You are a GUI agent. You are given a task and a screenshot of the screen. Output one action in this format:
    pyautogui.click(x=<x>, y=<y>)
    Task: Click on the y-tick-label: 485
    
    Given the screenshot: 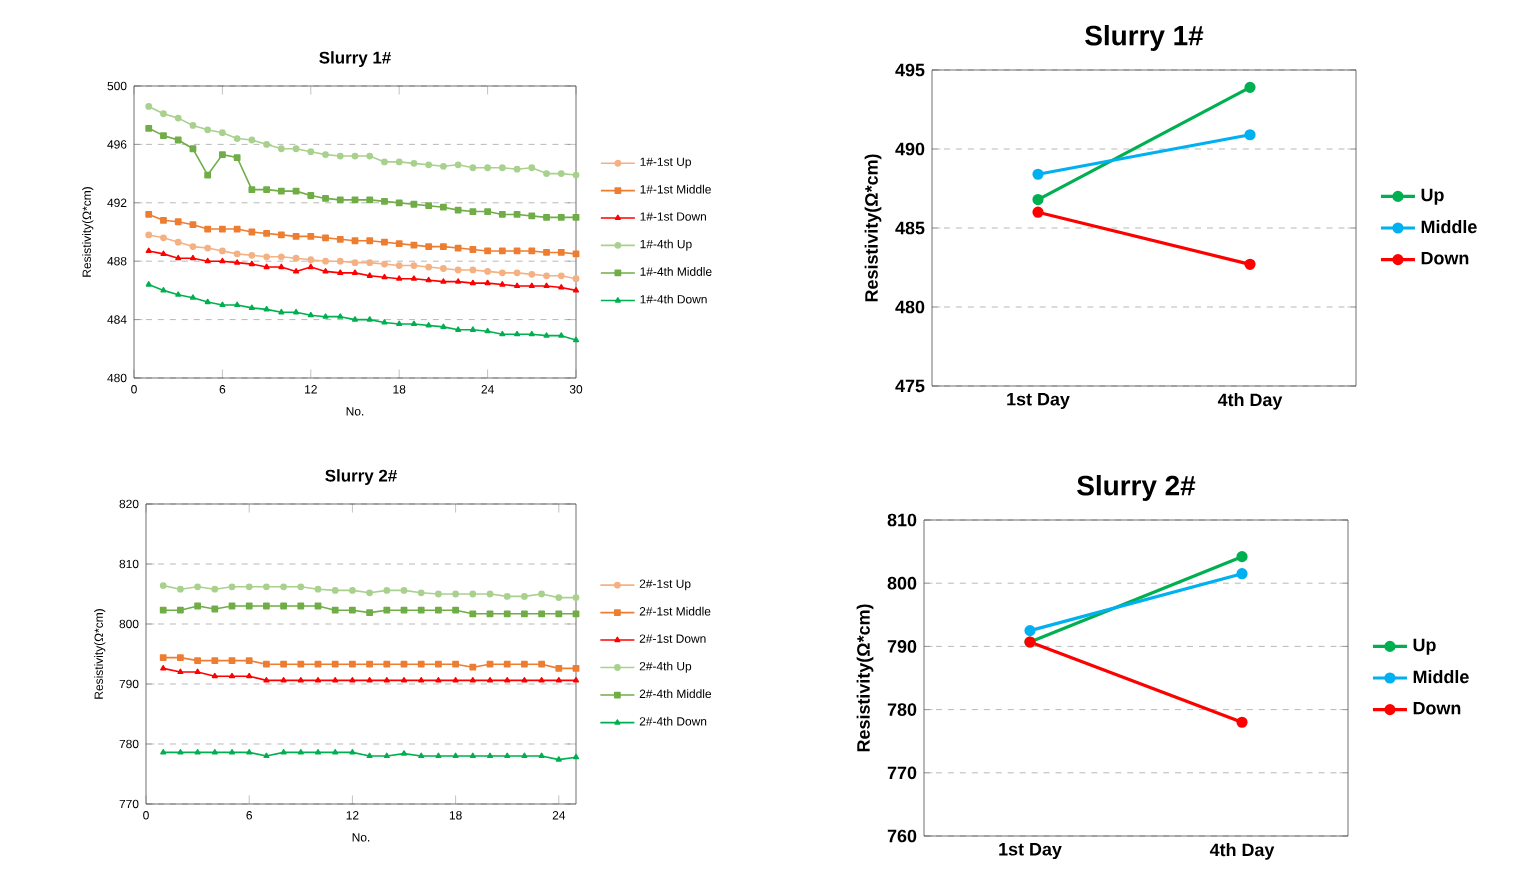 What is the action you would take?
    pyautogui.click(x=910, y=228)
    